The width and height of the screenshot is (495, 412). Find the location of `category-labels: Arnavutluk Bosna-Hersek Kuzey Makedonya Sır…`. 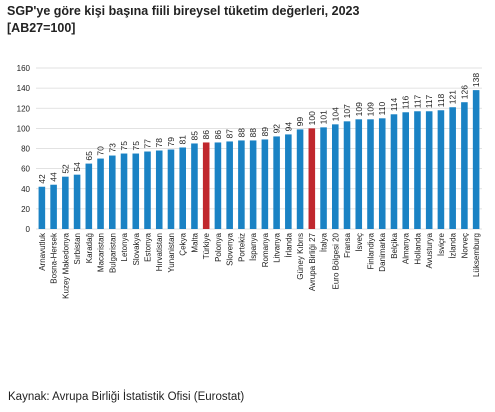

category-labels: Arnavutluk Bosna-Hersek Kuzey Makedonya Sır… is located at coordinates (259, 265).